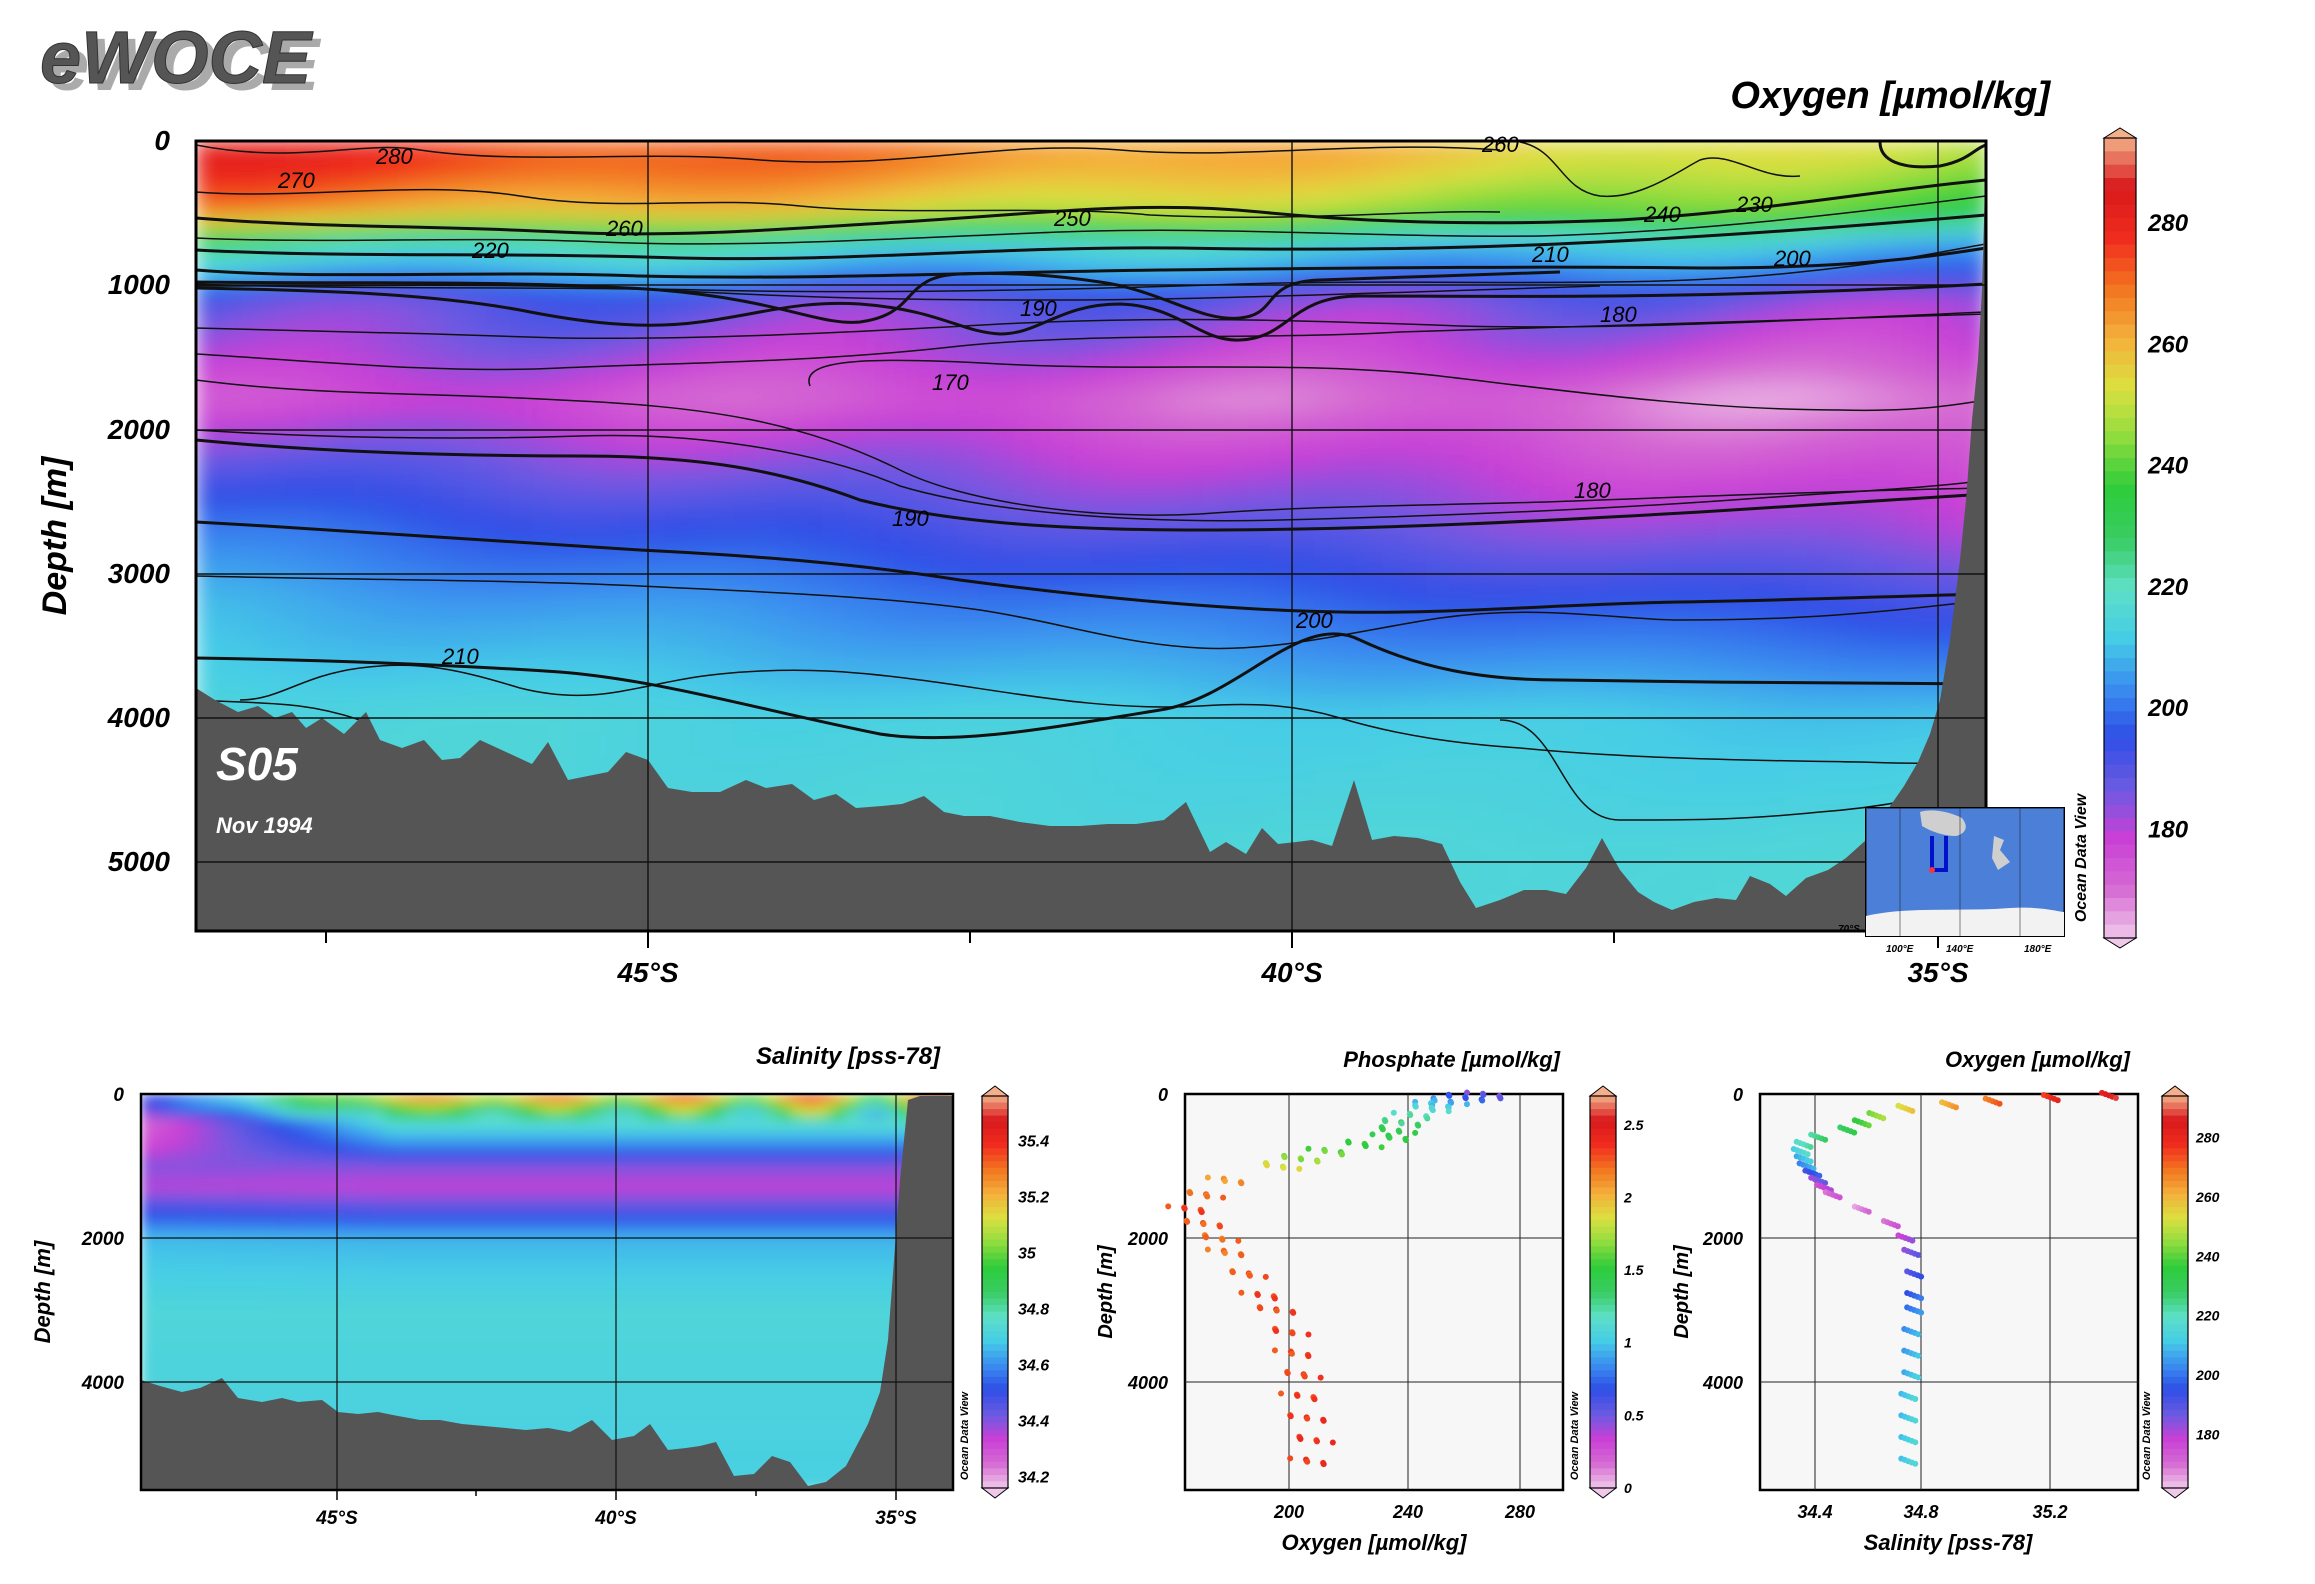 The image size is (2315, 1584). Describe the element at coordinates (185, 64) in the screenshot. I see `brand-logo-shadow: eWOCE` at that location.